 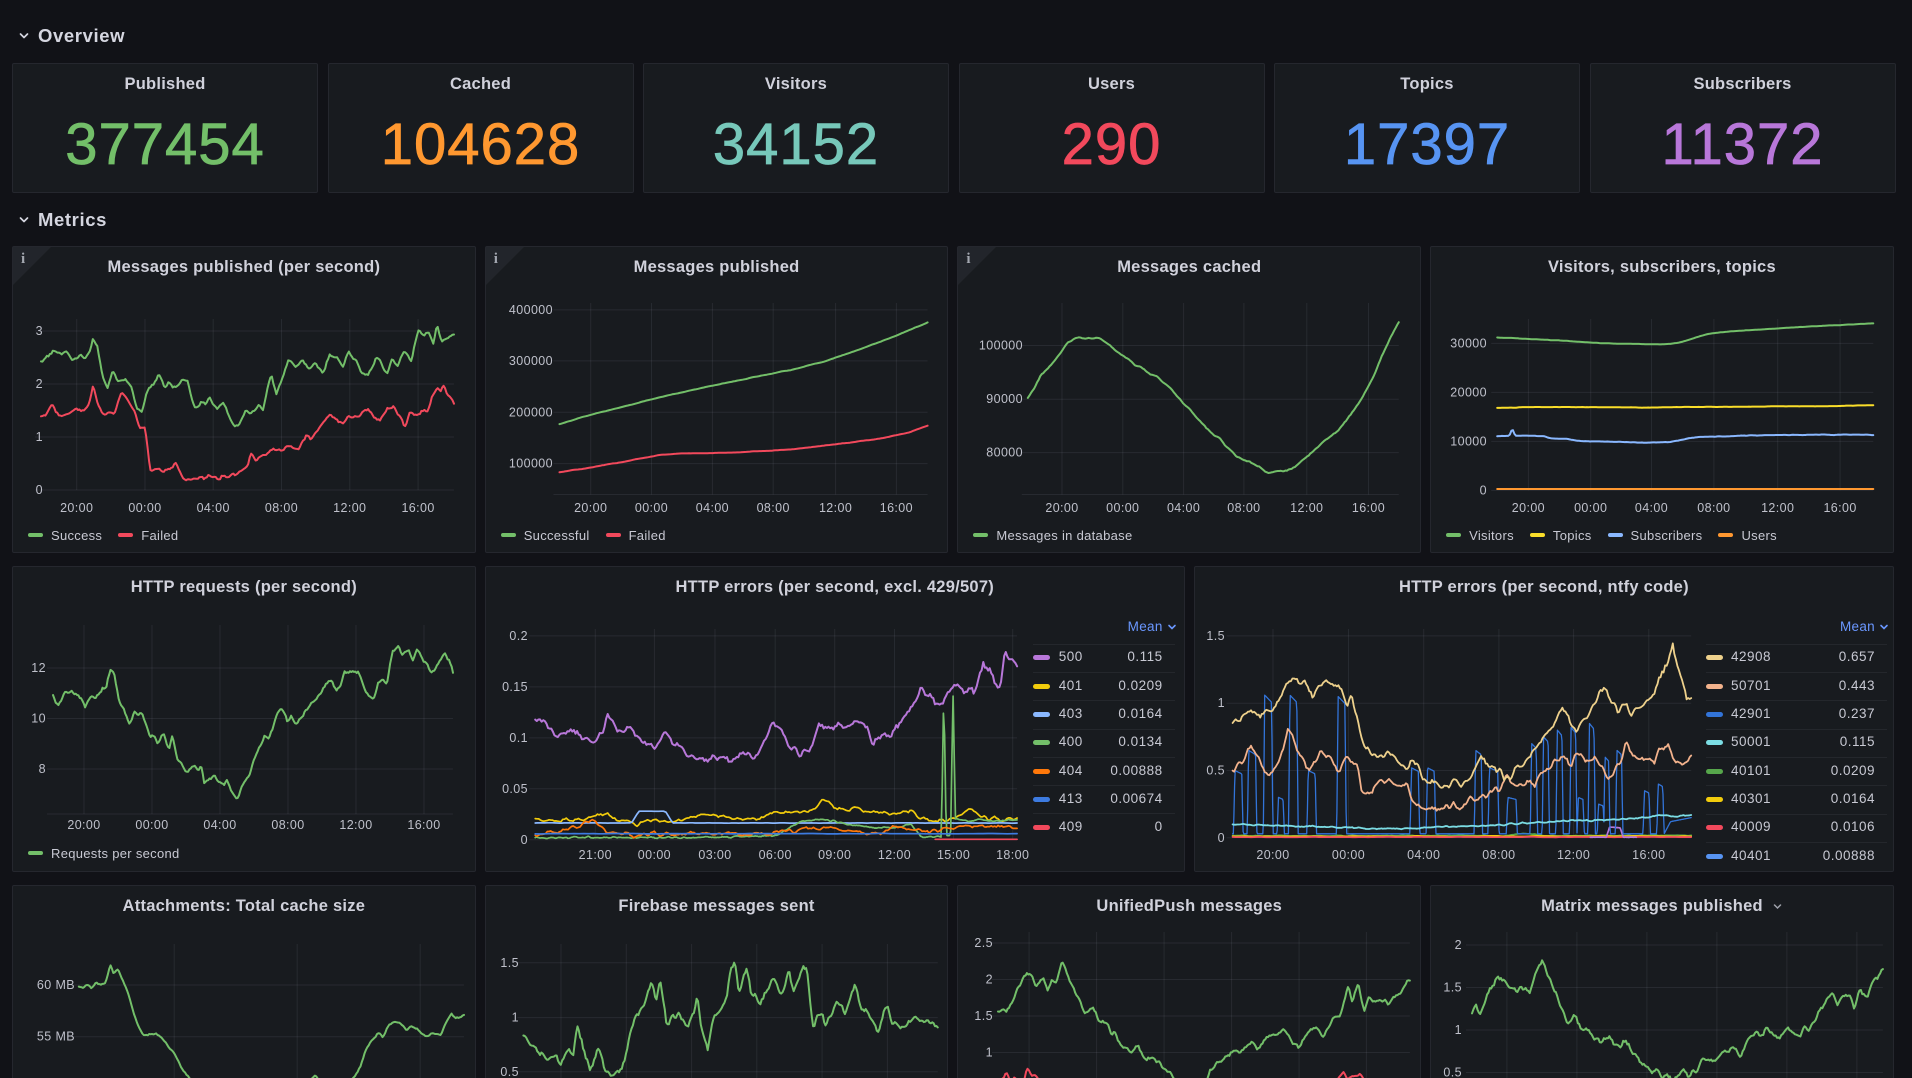 What do you see at coordinates (38, 718) in the screenshot?
I see `svg-text: 10` at bounding box center [38, 718].